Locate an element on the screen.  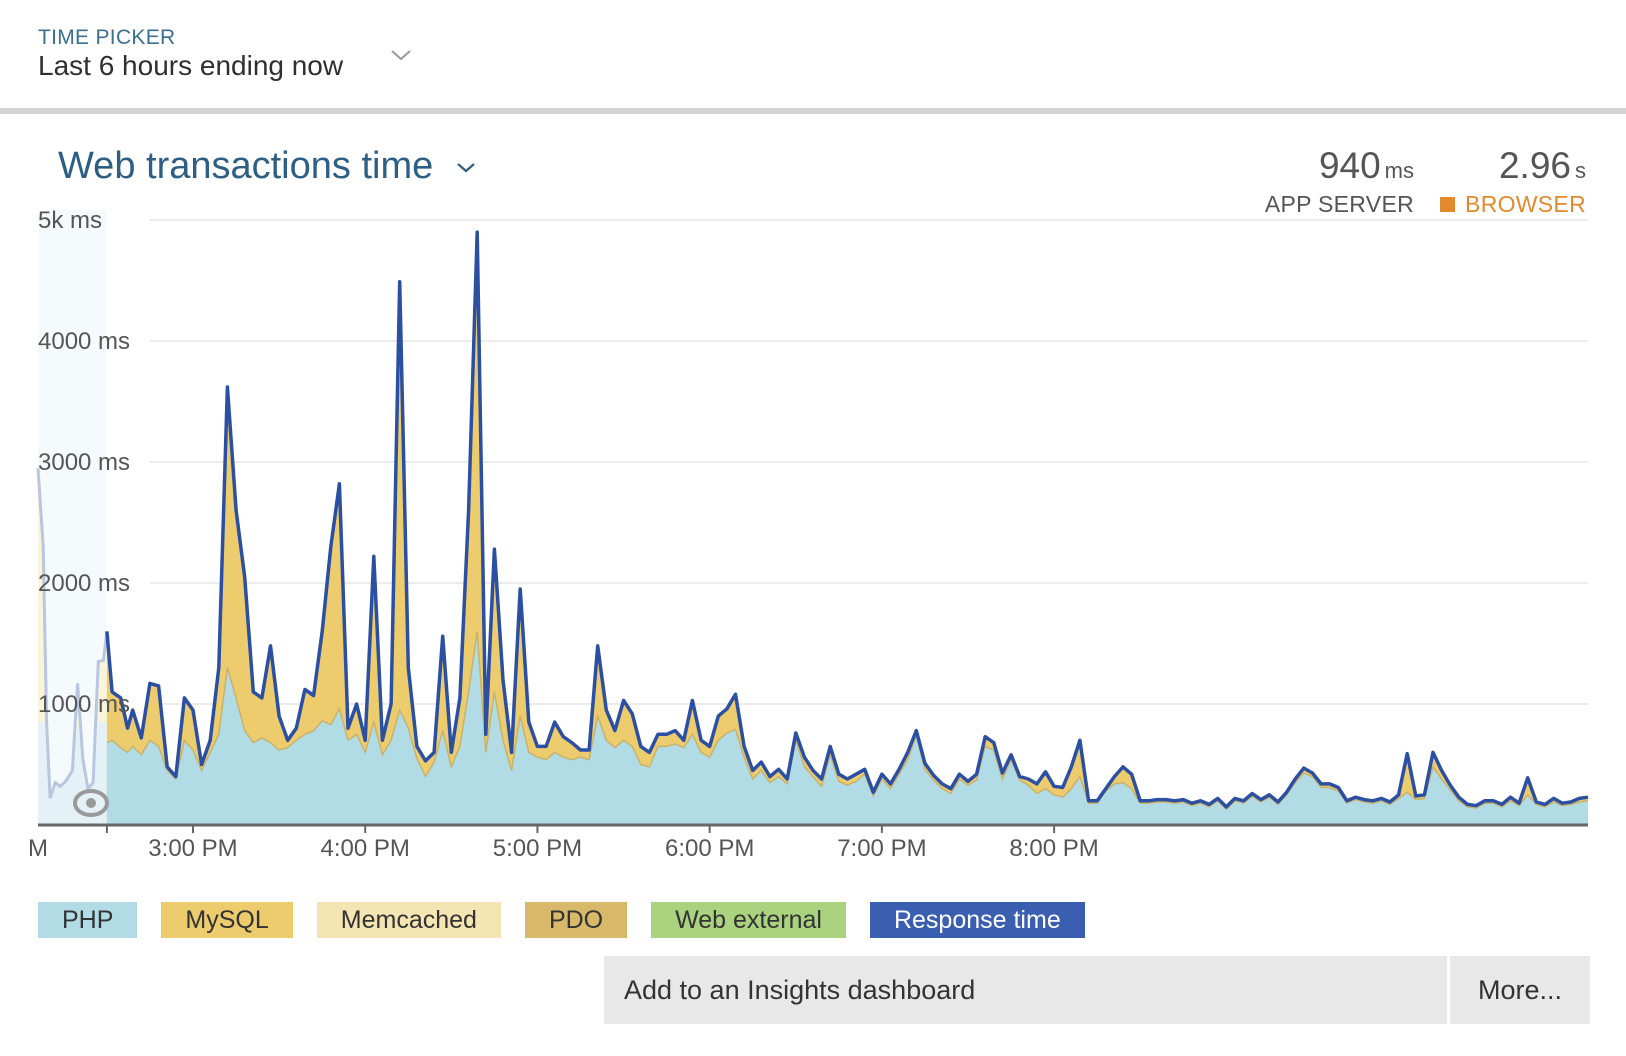
legend-memcached: Memcached is located at coordinates (408, 920).